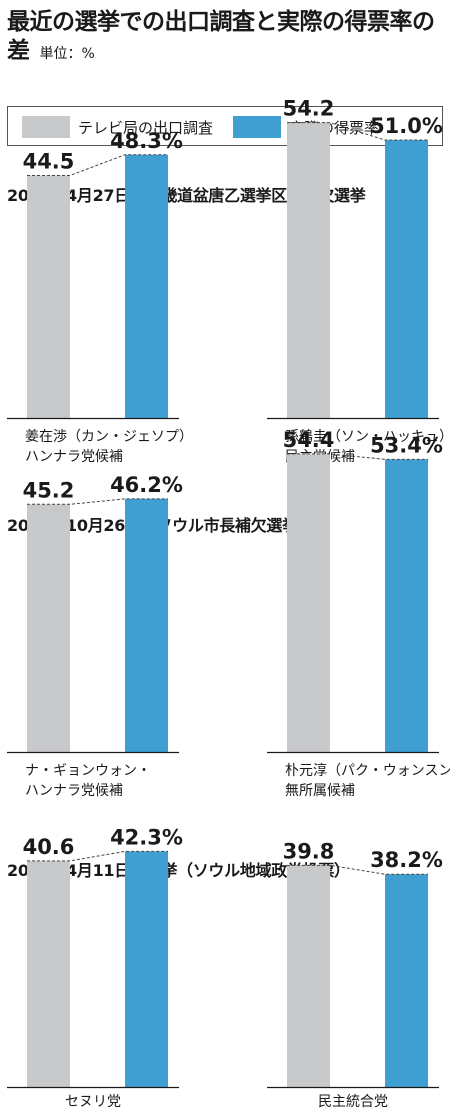 The width and height of the screenshot is (450, 1116). Describe the element at coordinates (49, 847) in the screenshot. I see `data-label: 40.6` at that location.